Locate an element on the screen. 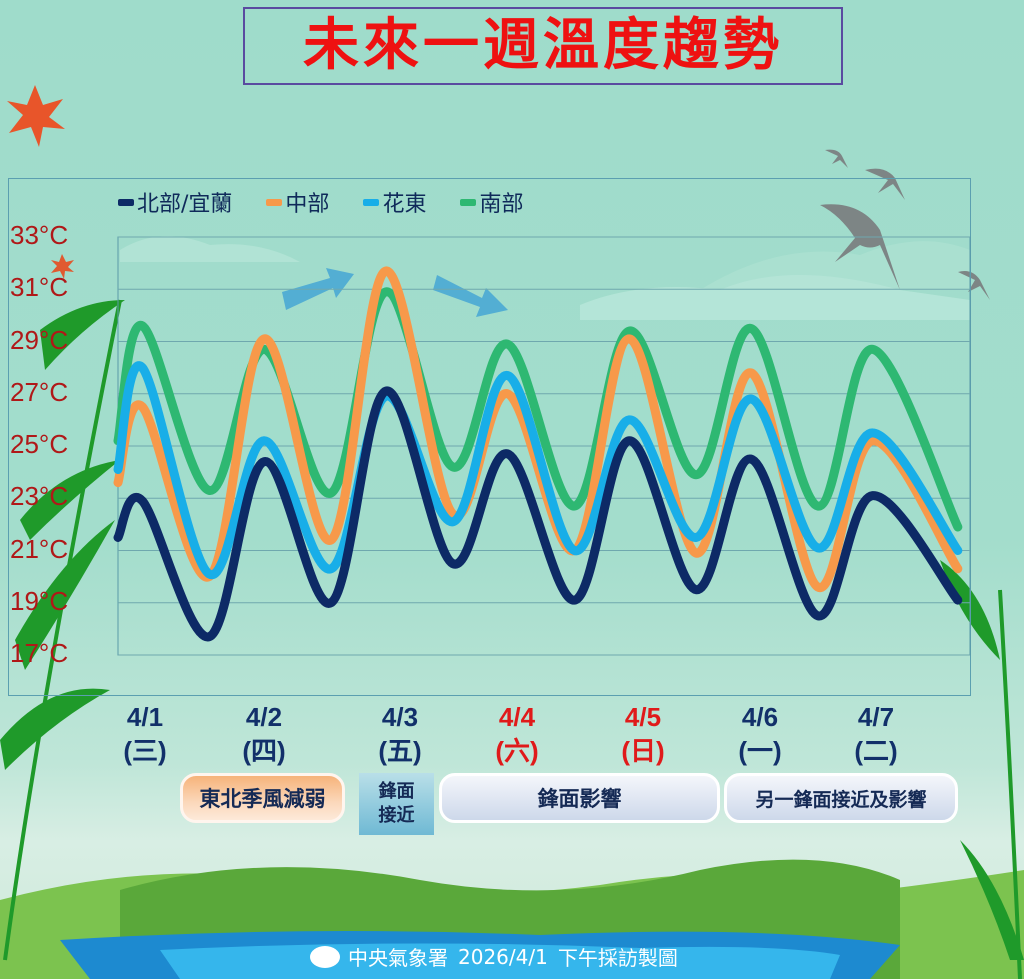 This screenshot has width=1024, height=979. day-date: 4/6 is located at coordinates (760, 717).